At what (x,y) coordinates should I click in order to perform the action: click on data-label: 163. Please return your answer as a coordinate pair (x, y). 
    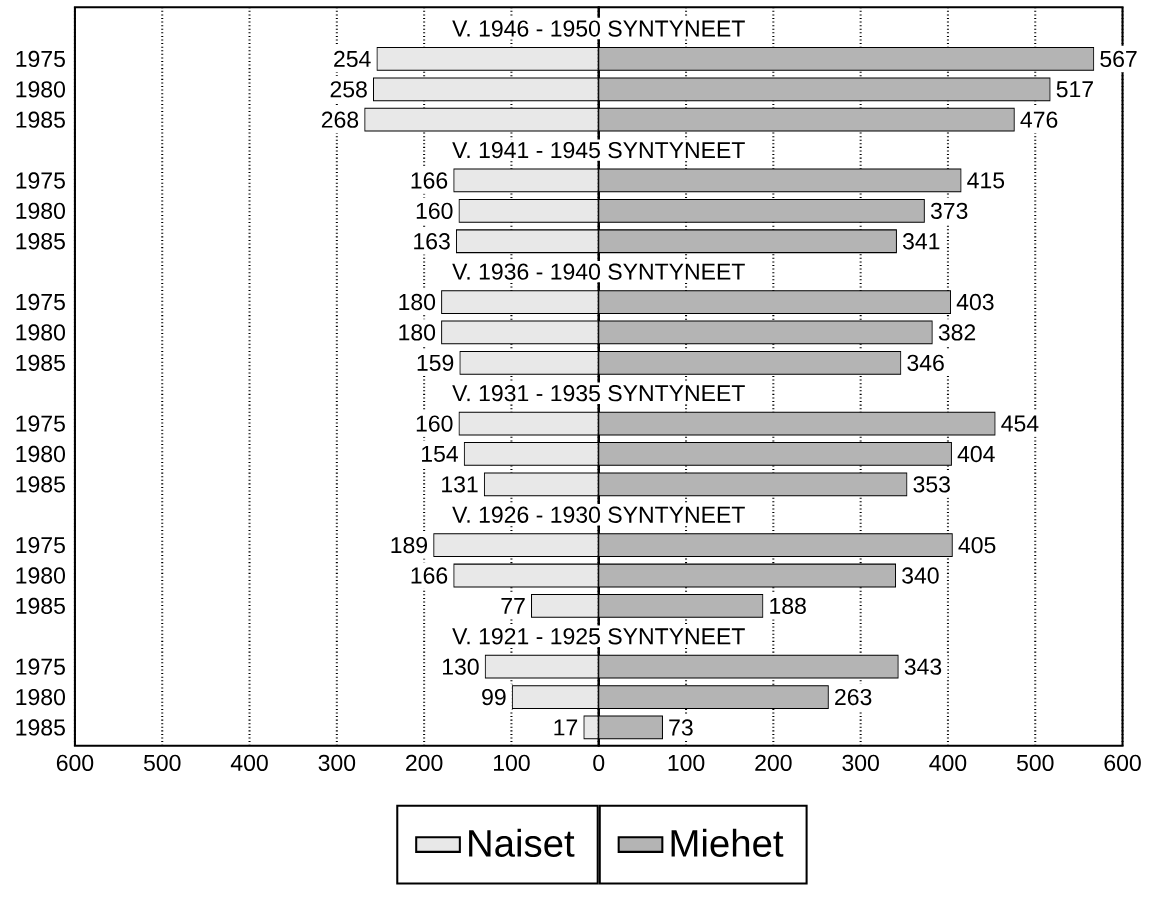
    Looking at the image, I should click on (432, 241).